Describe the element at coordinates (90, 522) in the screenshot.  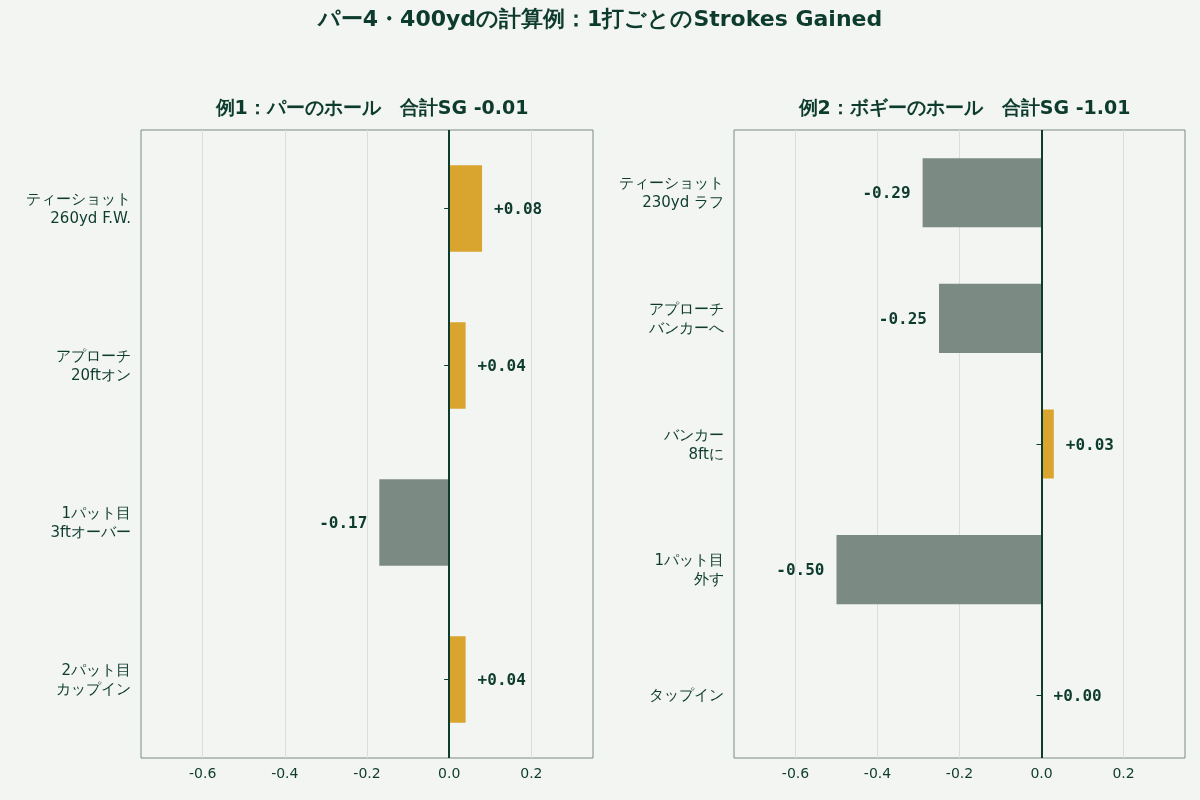
I see `y-tick-label: 1パット目 3ftオーバー` at that location.